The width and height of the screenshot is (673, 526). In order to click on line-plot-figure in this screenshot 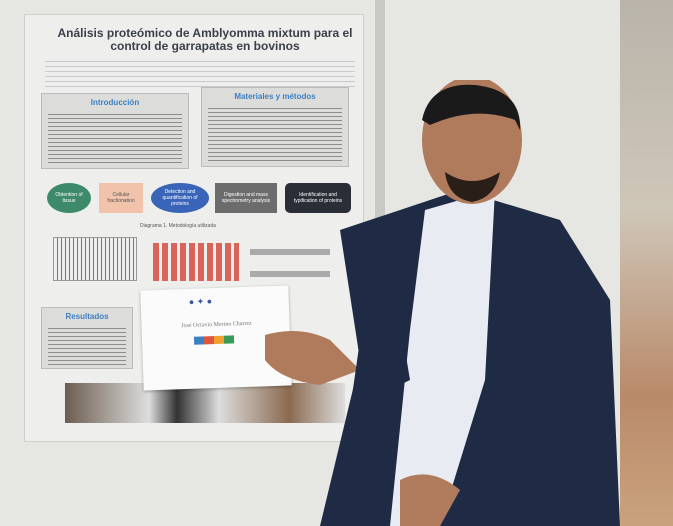, I will do `click(95, 259)`.